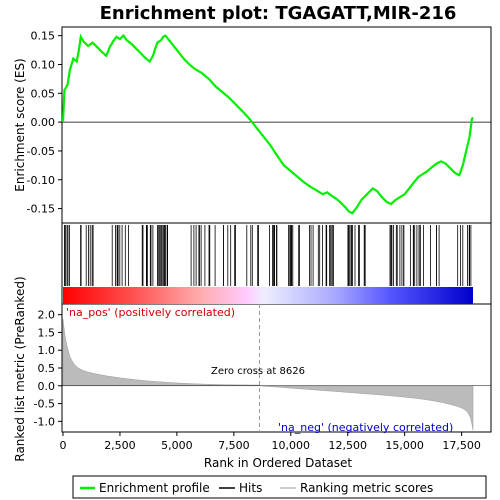  Describe the element at coordinates (234, 445) in the screenshot. I see `x-tick-label: 7,500` at that location.